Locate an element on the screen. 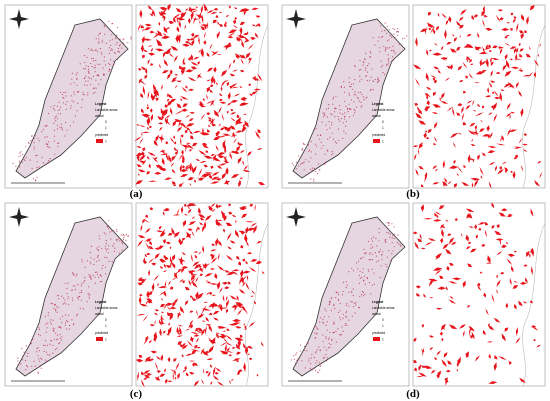 The width and height of the screenshot is (550, 401). legend-item: 1 is located at coordinates (106, 142).